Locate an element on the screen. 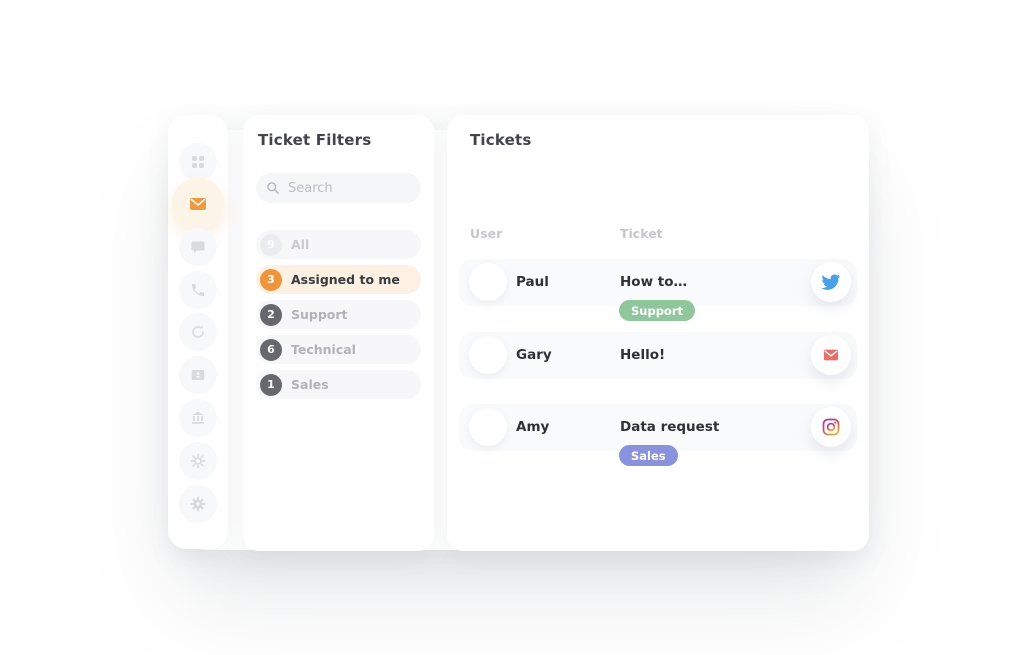 This screenshot has width=1024, height=655. filter-item-technical: 6 Technical is located at coordinates (338, 349).